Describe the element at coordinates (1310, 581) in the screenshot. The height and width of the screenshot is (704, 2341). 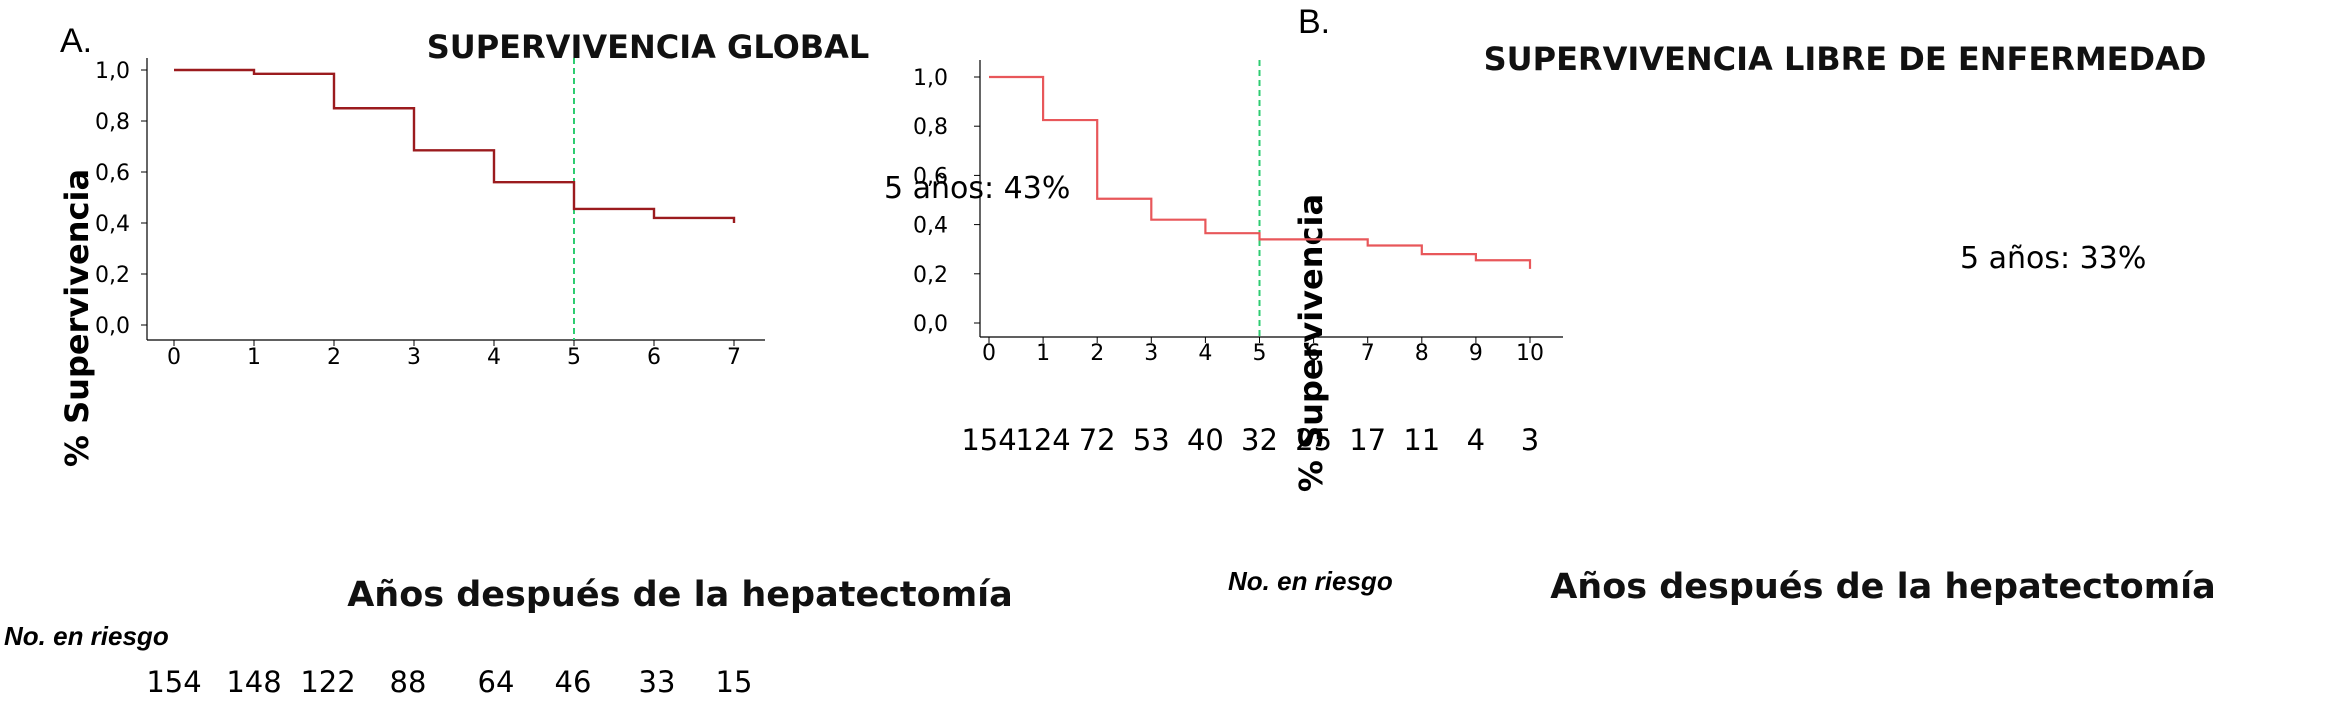
I see `panel-b-risk-title: No. en riesgo` at that location.